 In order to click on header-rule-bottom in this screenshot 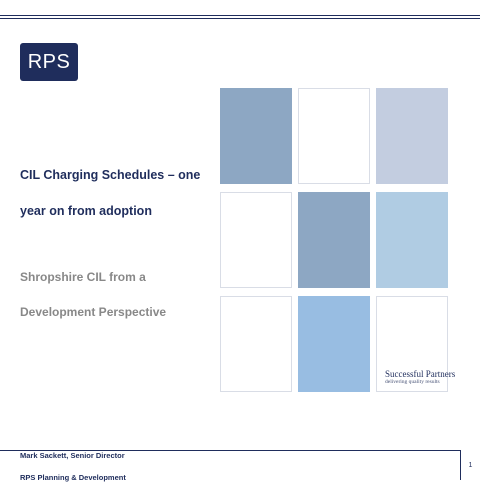, I will do `click(240, 18)`.